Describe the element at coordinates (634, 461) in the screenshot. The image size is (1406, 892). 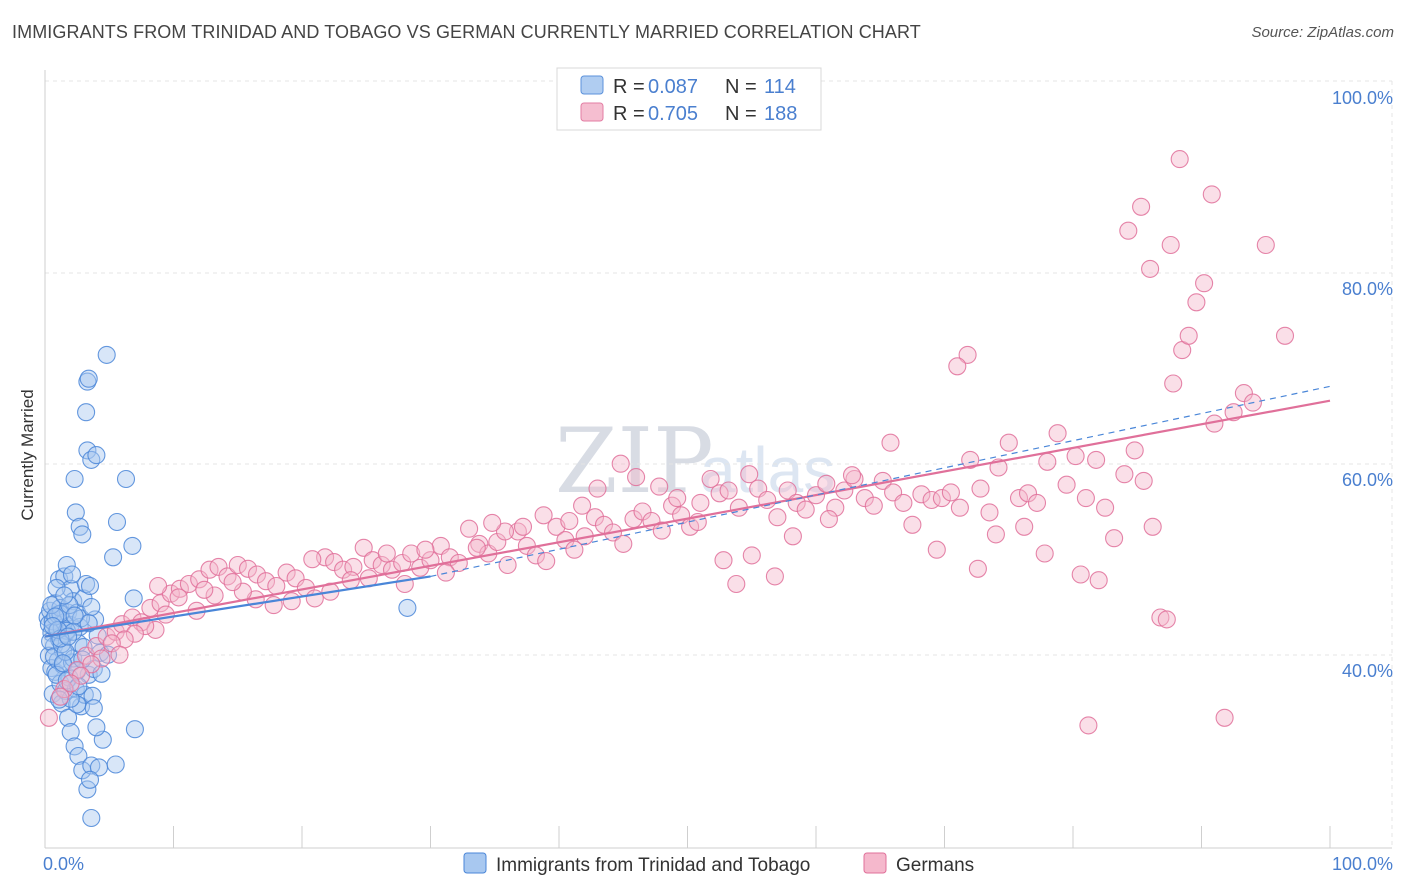
I see `watermark-zip: ZIP` at that location.